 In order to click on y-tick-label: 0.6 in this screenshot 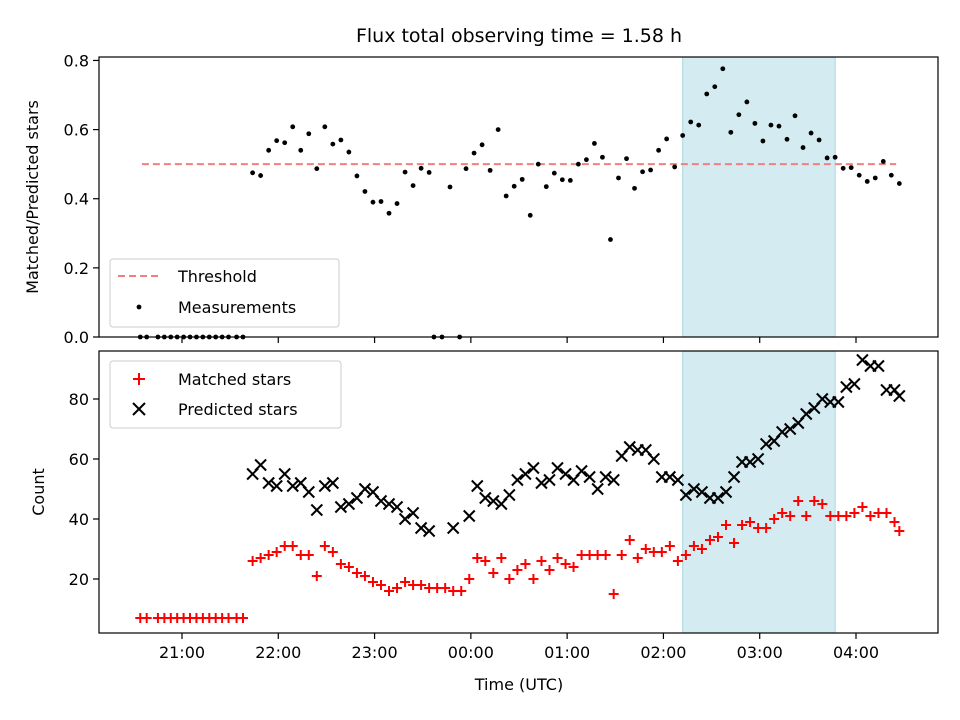, I will do `click(76, 130)`.